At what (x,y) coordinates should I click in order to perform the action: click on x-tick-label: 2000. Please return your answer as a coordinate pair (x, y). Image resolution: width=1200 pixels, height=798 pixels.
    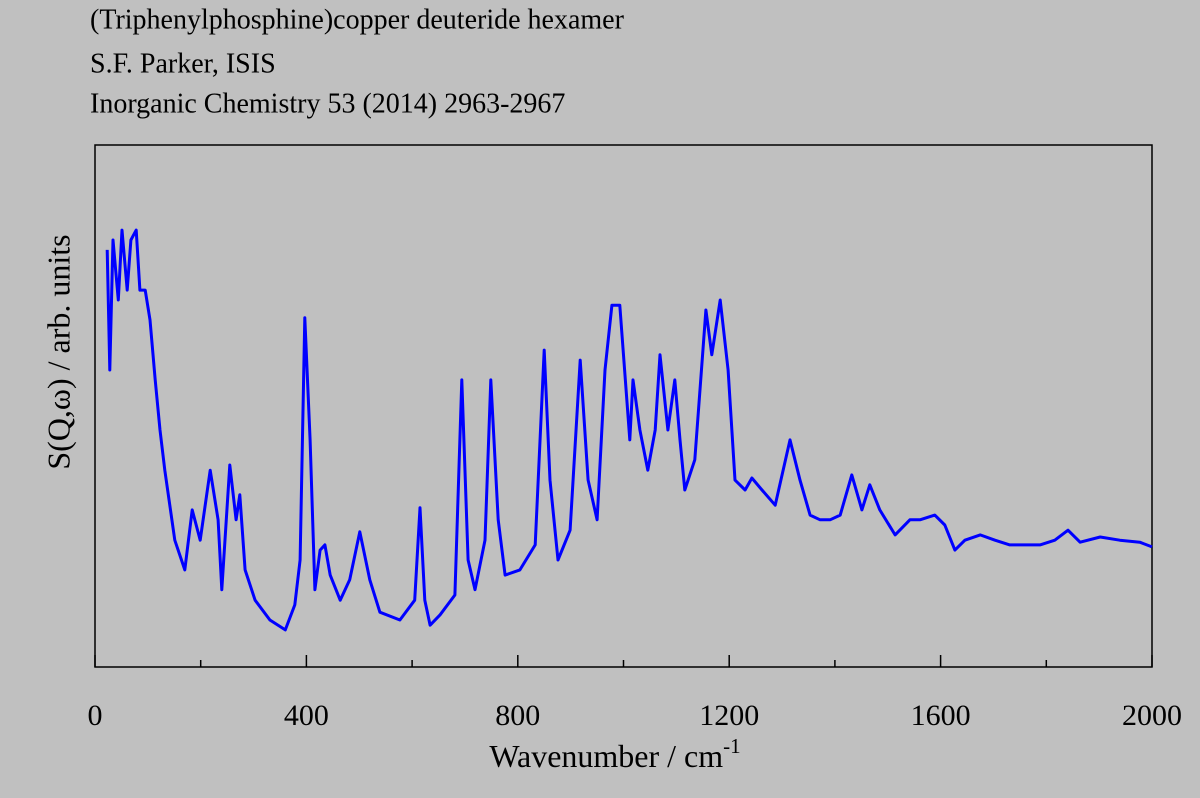
    Looking at the image, I should click on (1152, 715).